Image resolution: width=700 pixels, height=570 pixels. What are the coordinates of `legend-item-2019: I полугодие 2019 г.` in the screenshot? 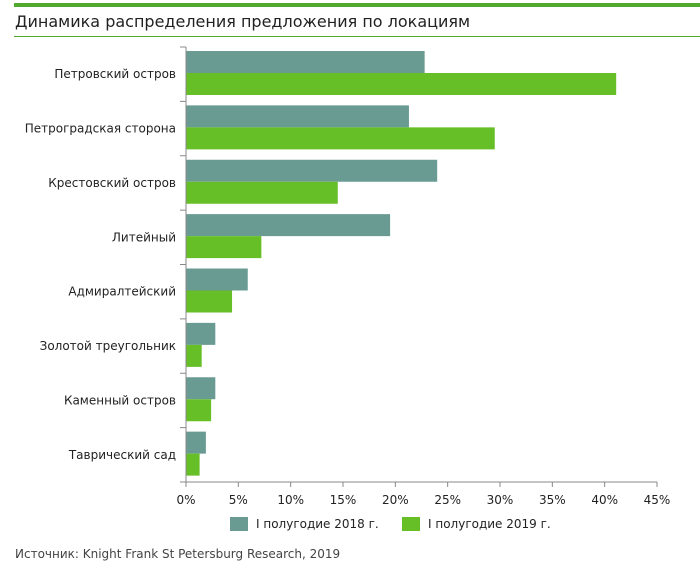 It's located at (476, 524).